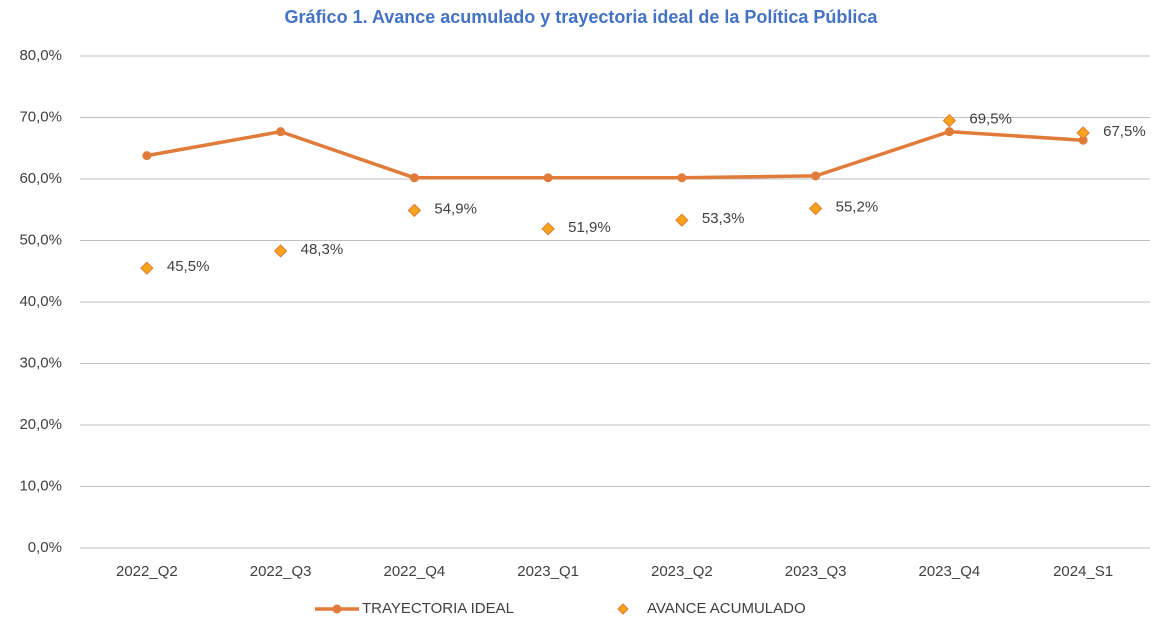 This screenshot has width=1162, height=627. I want to click on y-tick-label: 50,0%, so click(40, 239).